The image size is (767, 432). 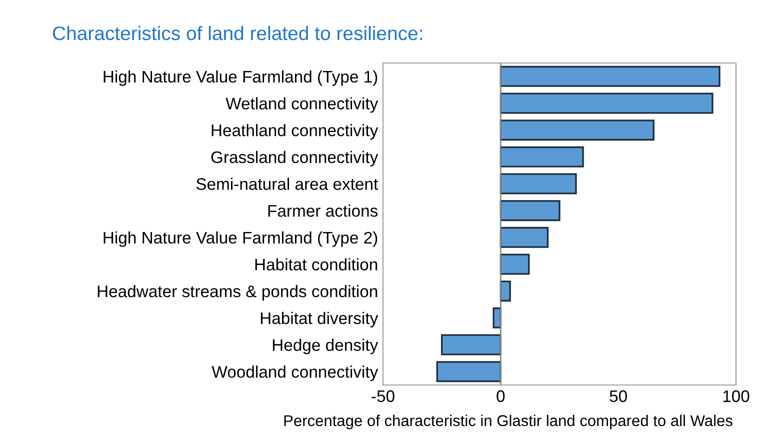 I want to click on y-tick-label: Semi-natural area extent, so click(x=287, y=184).